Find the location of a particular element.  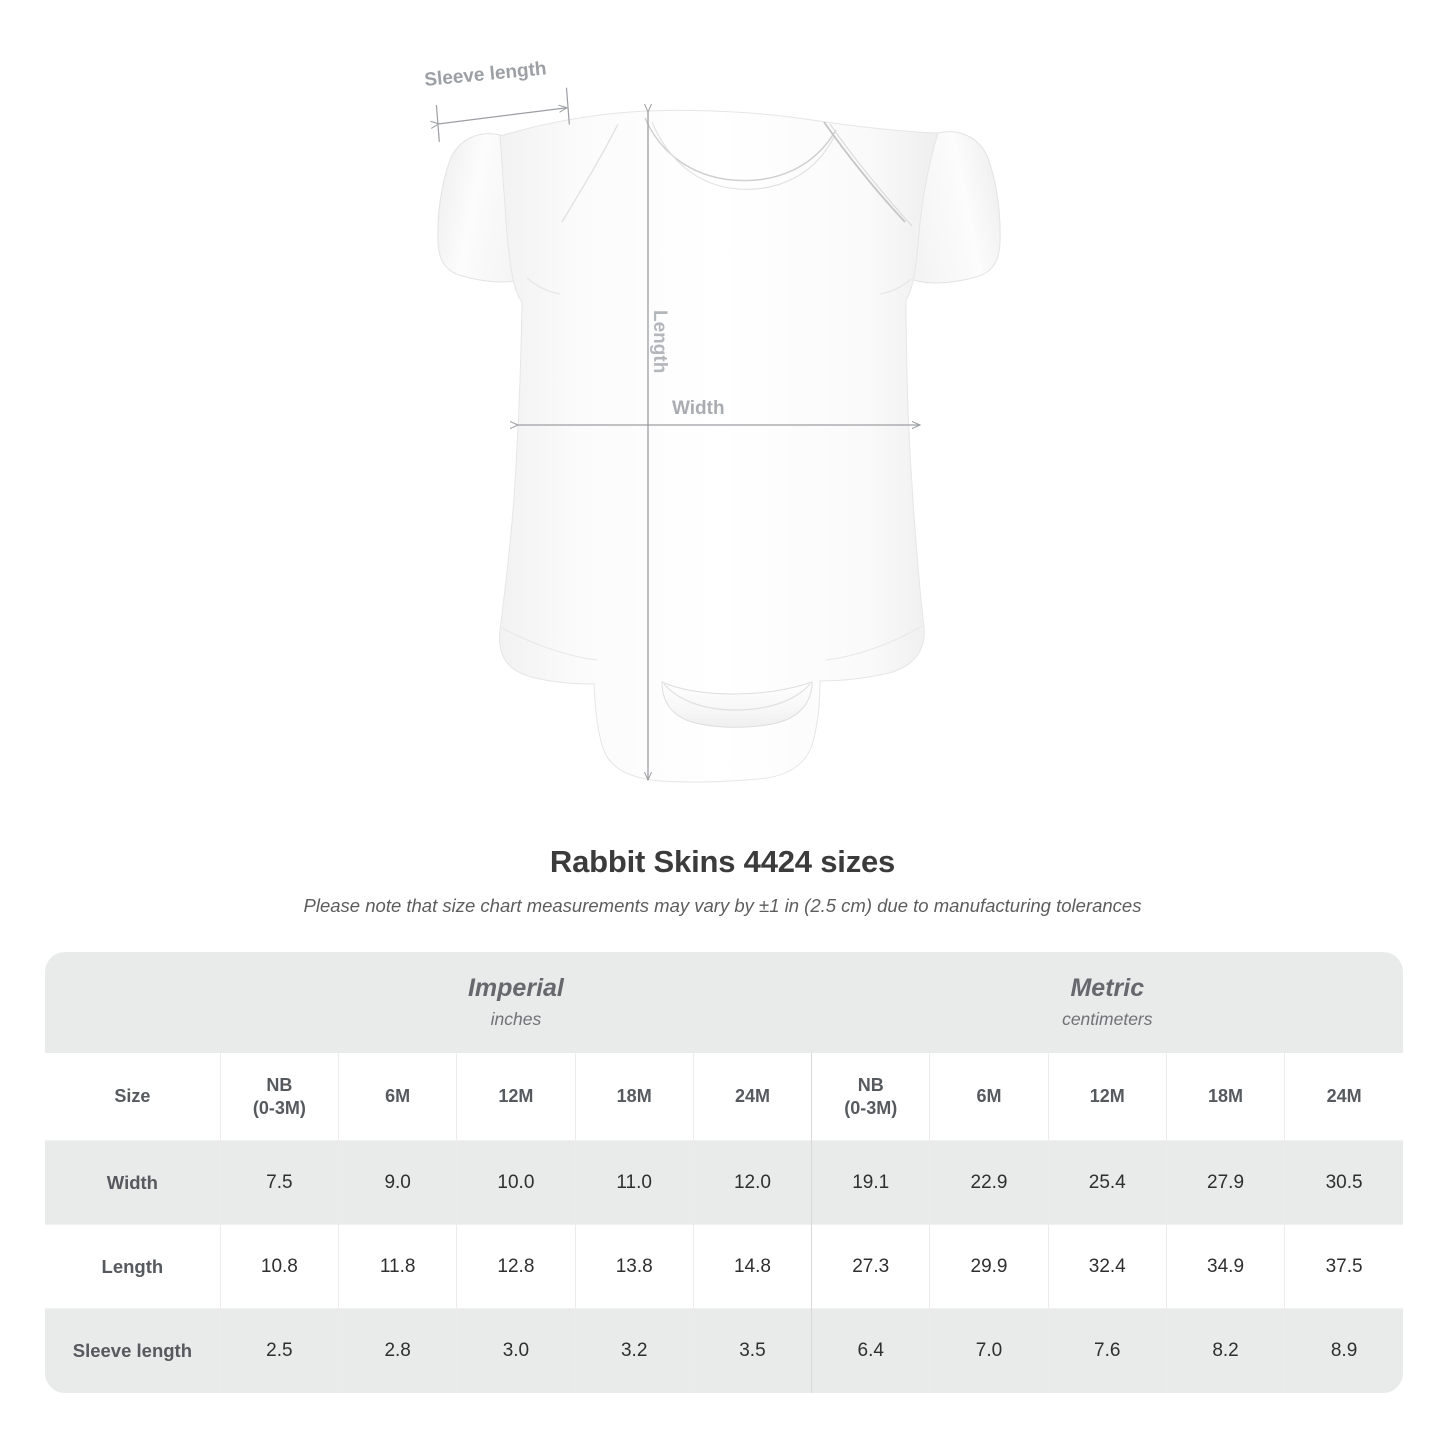

cell-sleeve-6m-cm: 7.0 is located at coordinates (989, 1350).